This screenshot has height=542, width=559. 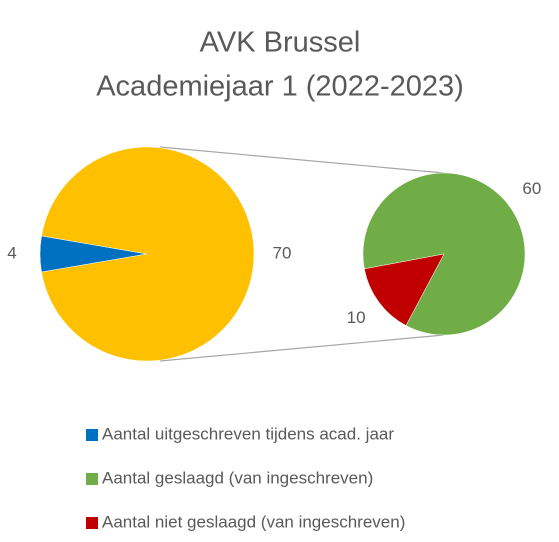 I want to click on data-label: 70, so click(x=282, y=252).